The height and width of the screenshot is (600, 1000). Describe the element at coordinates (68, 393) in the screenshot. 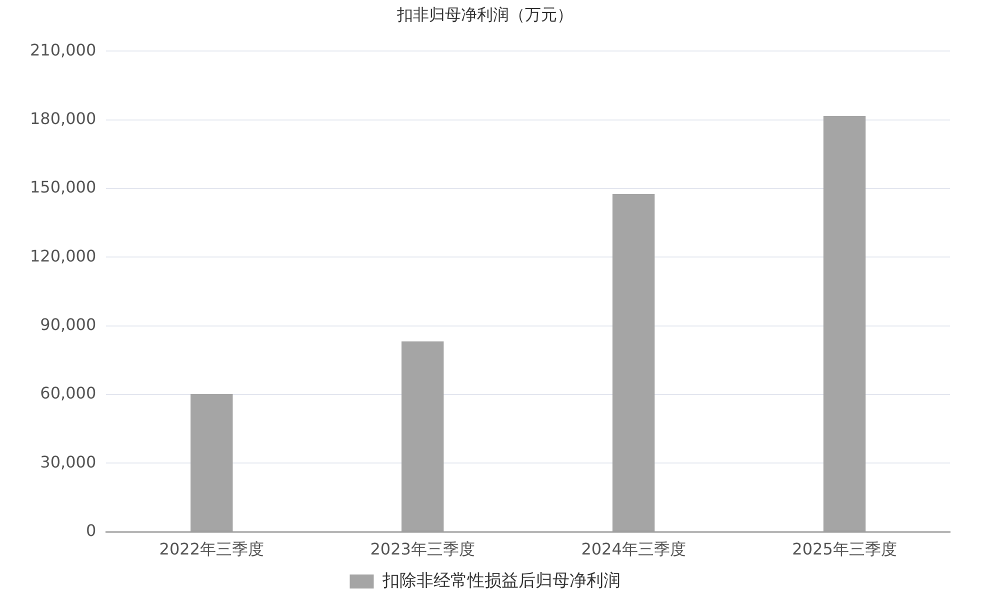

I see `y-tick-label: 60,000` at that location.